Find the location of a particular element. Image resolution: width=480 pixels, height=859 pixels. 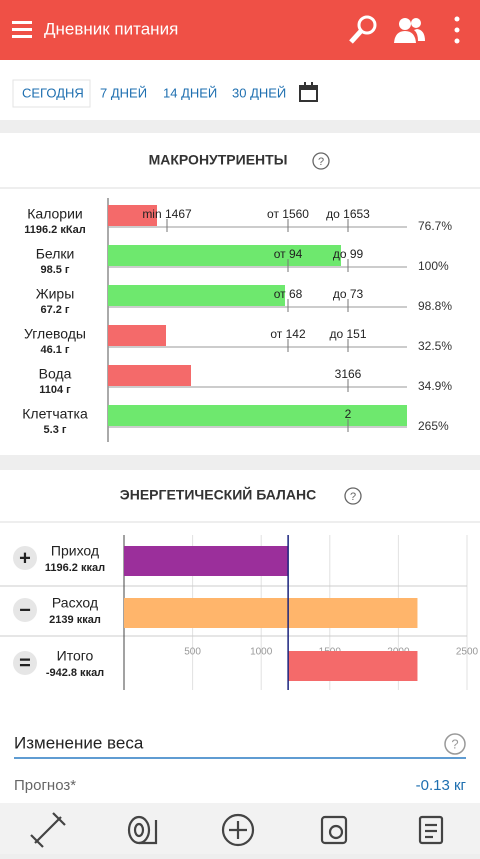

marker-label: до 99 is located at coordinates (348, 254).